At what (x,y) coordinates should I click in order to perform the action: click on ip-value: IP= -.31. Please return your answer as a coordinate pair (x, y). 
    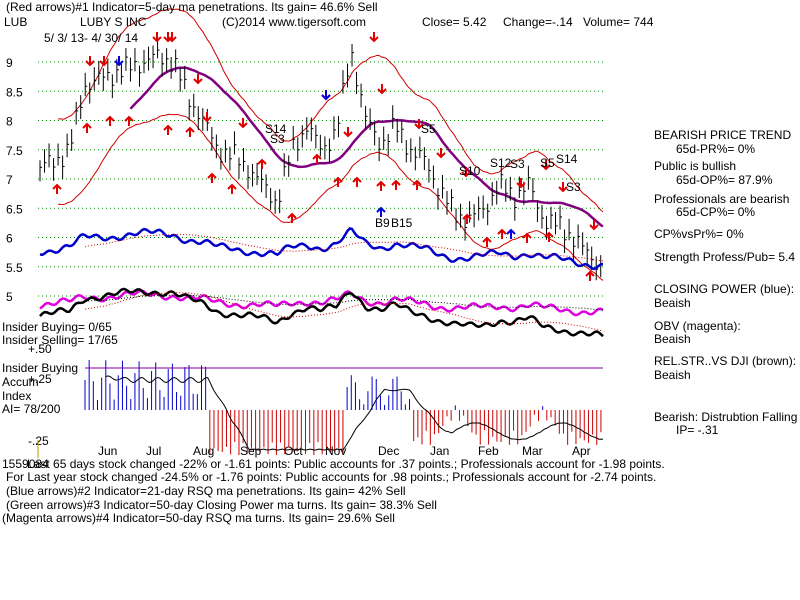
    Looking at the image, I should click on (697, 430).